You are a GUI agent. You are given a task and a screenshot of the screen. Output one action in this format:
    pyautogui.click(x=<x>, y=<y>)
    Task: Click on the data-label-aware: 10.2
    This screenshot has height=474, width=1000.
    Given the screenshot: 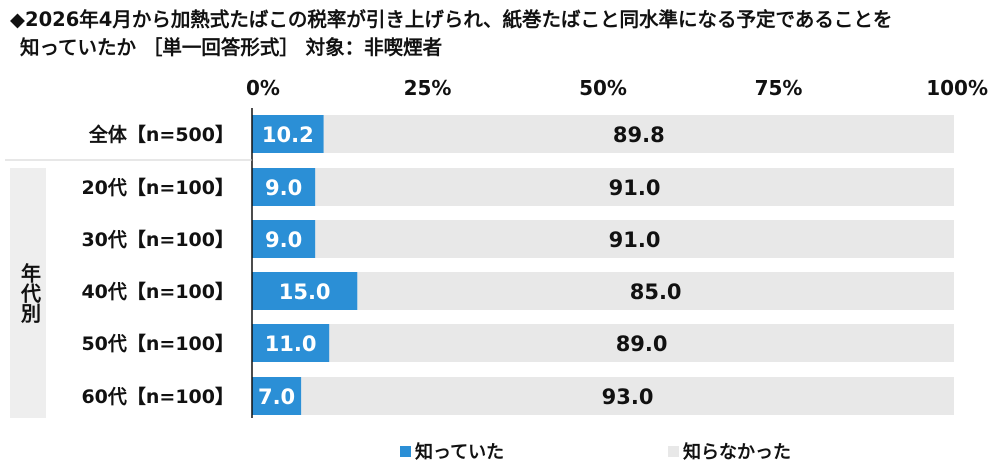 What is the action you would take?
    pyautogui.click(x=288, y=135)
    